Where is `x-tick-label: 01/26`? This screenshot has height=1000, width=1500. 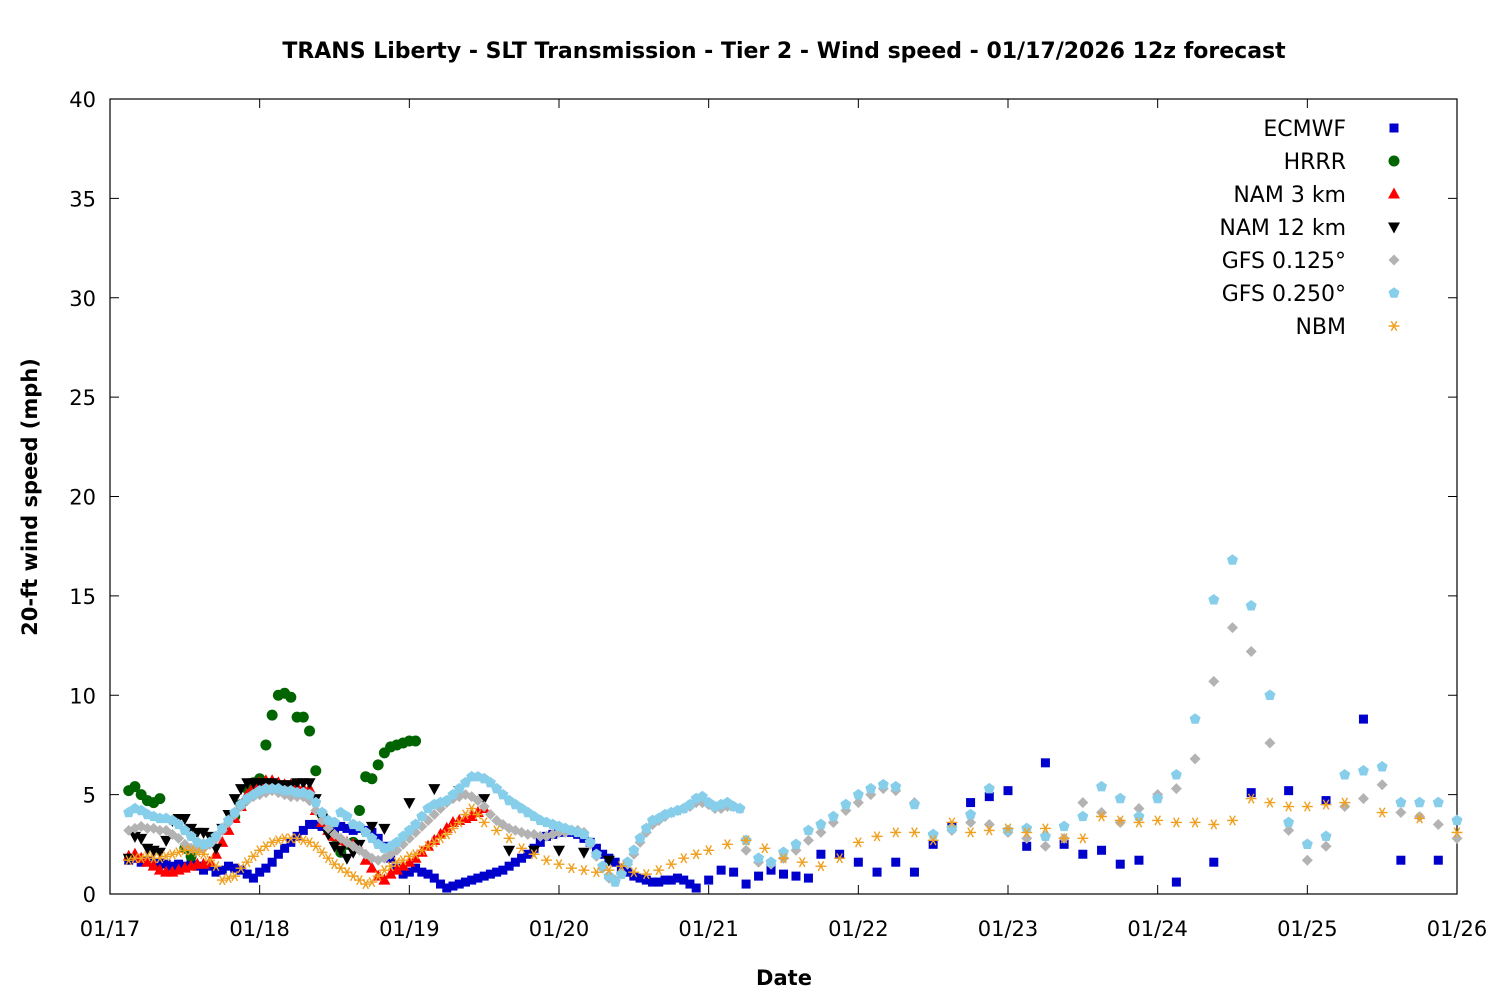 x-tick-label: 01/26 is located at coordinates (1457, 929).